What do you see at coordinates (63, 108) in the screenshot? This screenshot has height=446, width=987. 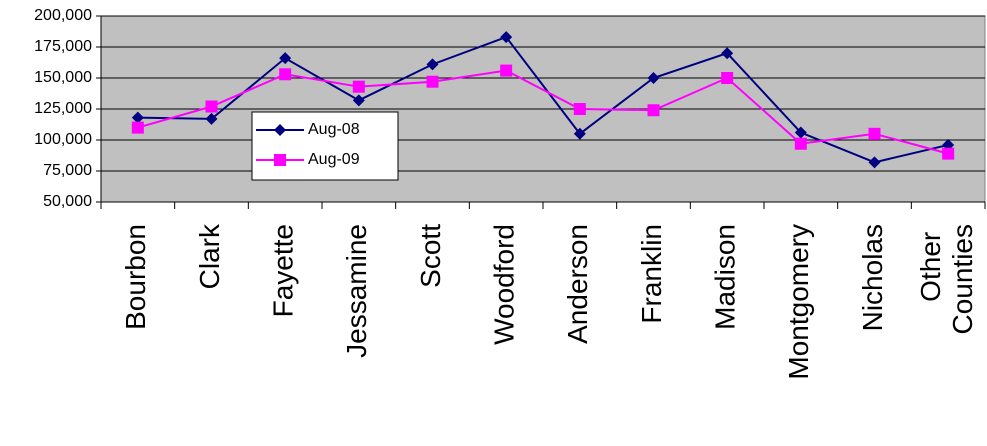 I see `y-tick-label: 125,000` at bounding box center [63, 108].